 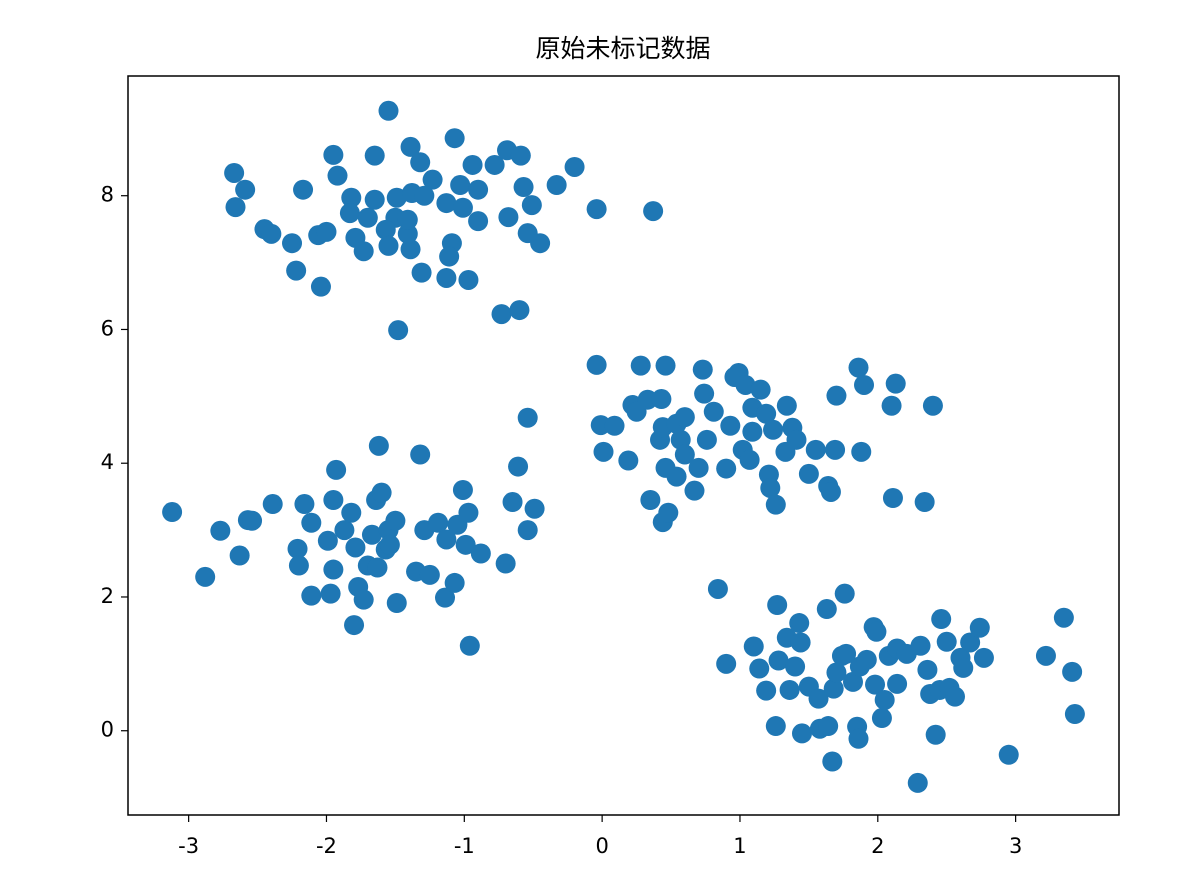 I want to click on x-tick-label: 0, so click(x=601, y=846).